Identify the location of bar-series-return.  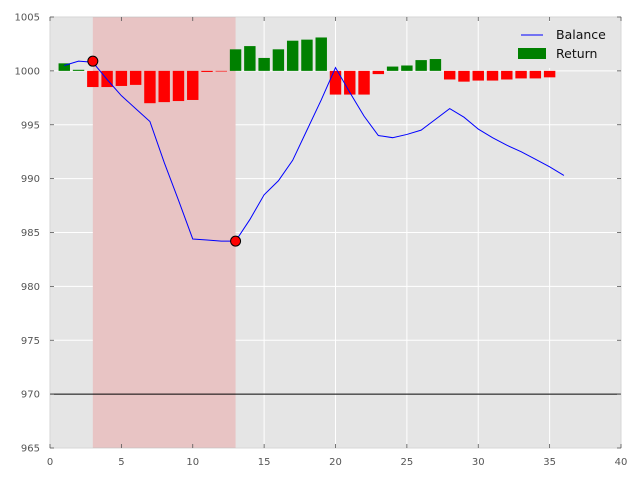
(307, 70).